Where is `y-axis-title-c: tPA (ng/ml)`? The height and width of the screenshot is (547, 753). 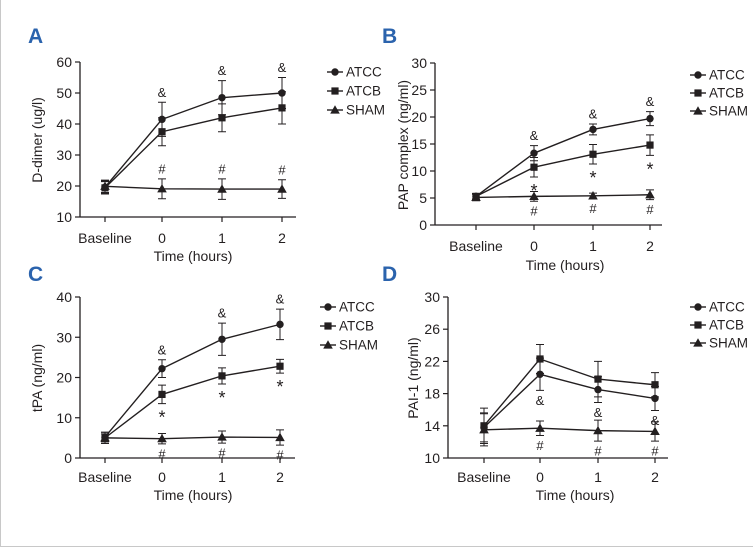
y-axis-title-c: tPA (ng/ml) is located at coordinates (37, 378).